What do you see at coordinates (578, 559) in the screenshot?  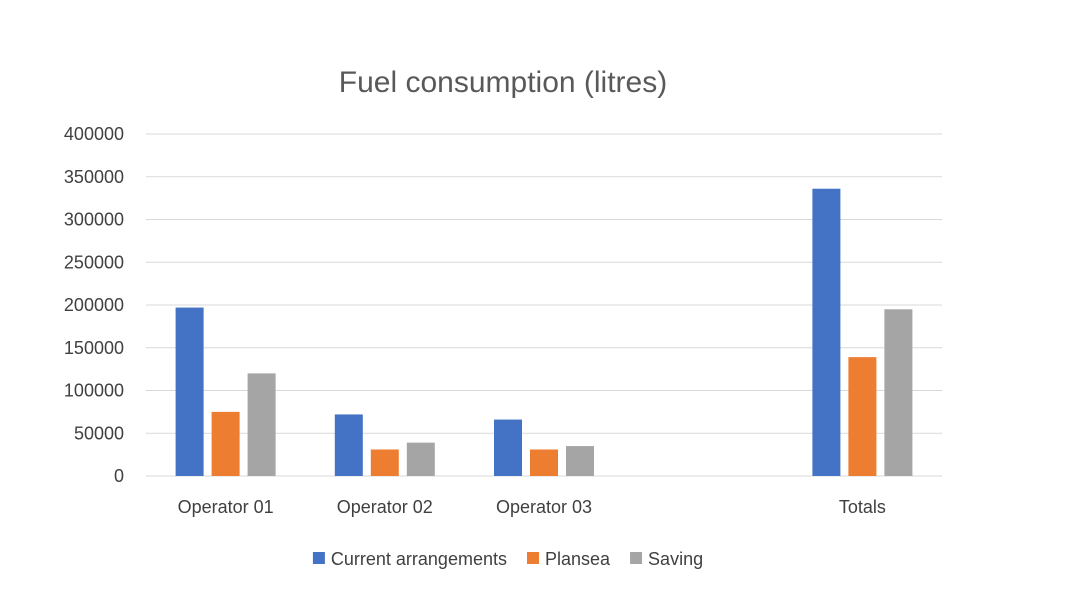 I see `legend-label: Plansea` at bounding box center [578, 559].